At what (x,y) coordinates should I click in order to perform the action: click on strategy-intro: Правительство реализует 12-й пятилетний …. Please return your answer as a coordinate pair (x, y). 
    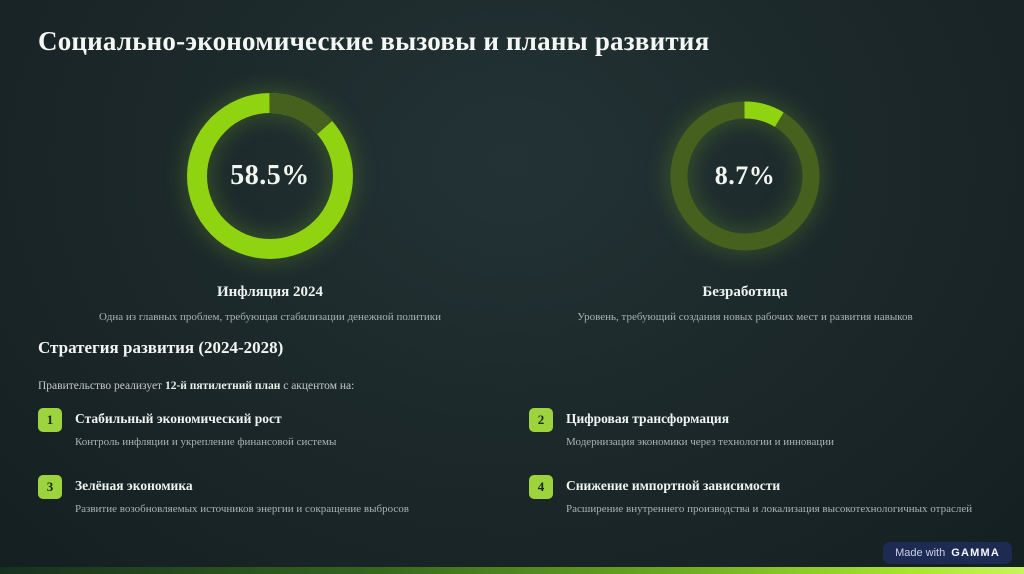
    Looking at the image, I should click on (196, 386).